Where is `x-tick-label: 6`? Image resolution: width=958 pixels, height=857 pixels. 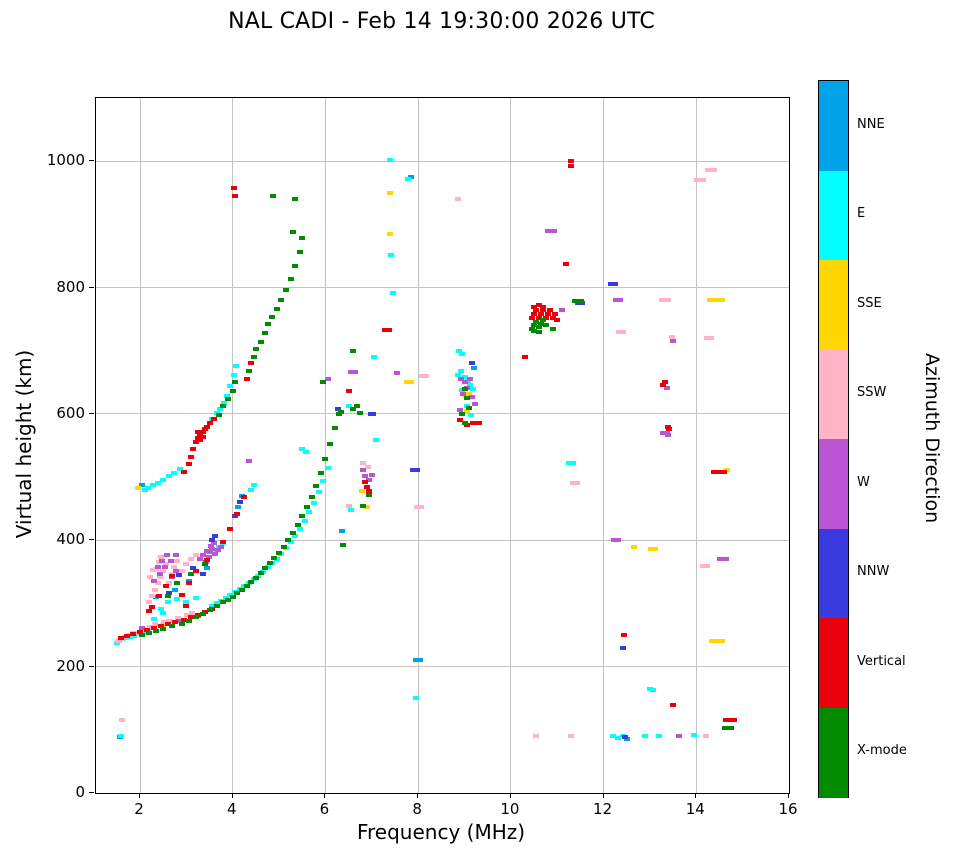
x-tick-label: 6 is located at coordinates (324, 809).